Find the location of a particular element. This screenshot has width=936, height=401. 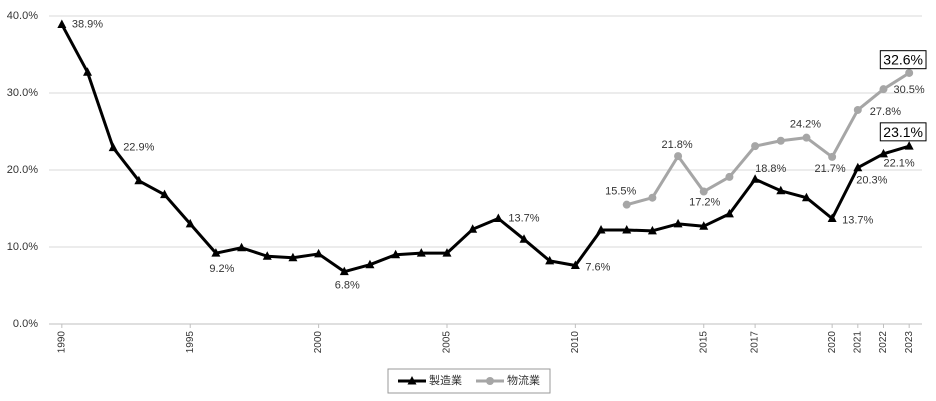

data-label: 17.2% is located at coordinates (704, 202).